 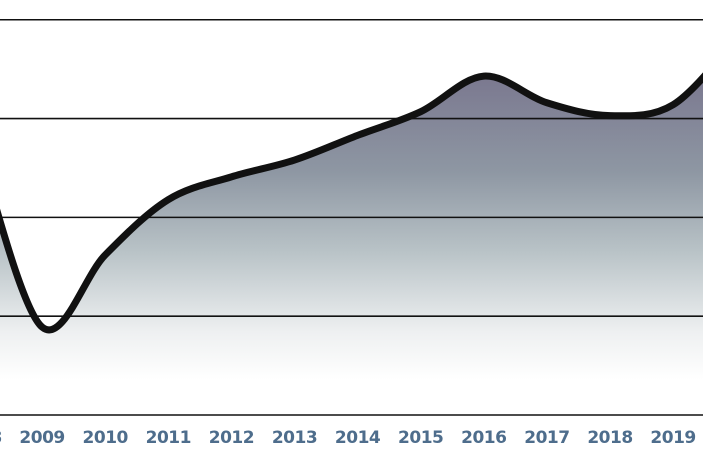 What do you see at coordinates (672, 438) in the screenshot?
I see `x-tick-label: 2019` at bounding box center [672, 438].